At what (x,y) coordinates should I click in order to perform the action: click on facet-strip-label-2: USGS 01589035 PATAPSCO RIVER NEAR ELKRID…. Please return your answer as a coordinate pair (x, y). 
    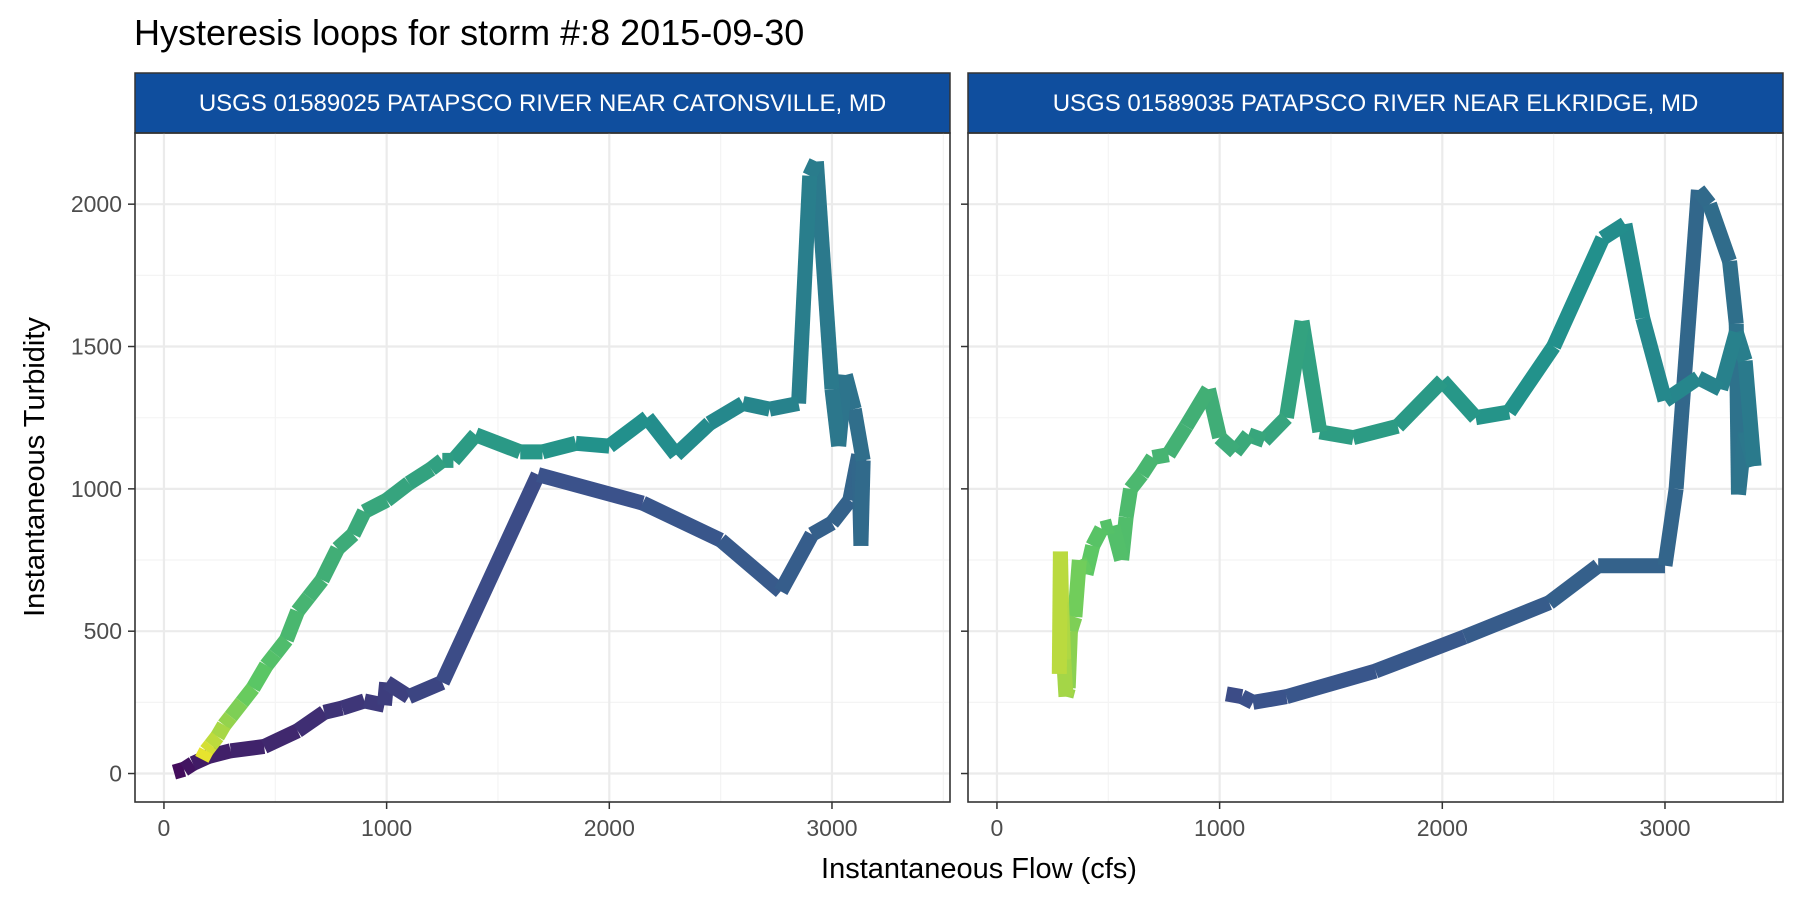
    Looking at the image, I should click on (1376, 103).